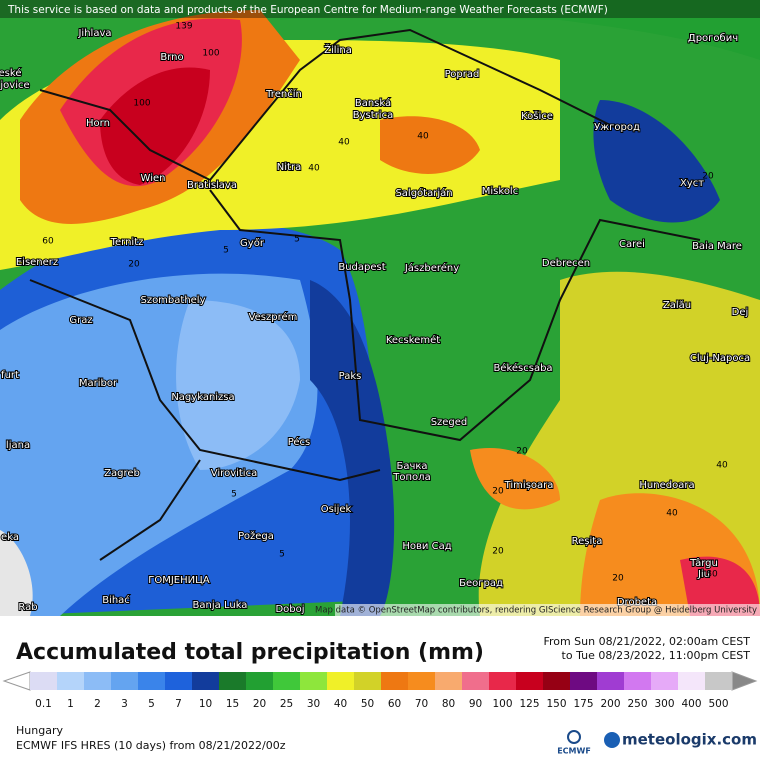 Image resolution: width=760 pixels, height=764 pixels. What do you see at coordinates (27, 607) in the screenshot?
I see `city-label: Rab` at bounding box center [27, 607].